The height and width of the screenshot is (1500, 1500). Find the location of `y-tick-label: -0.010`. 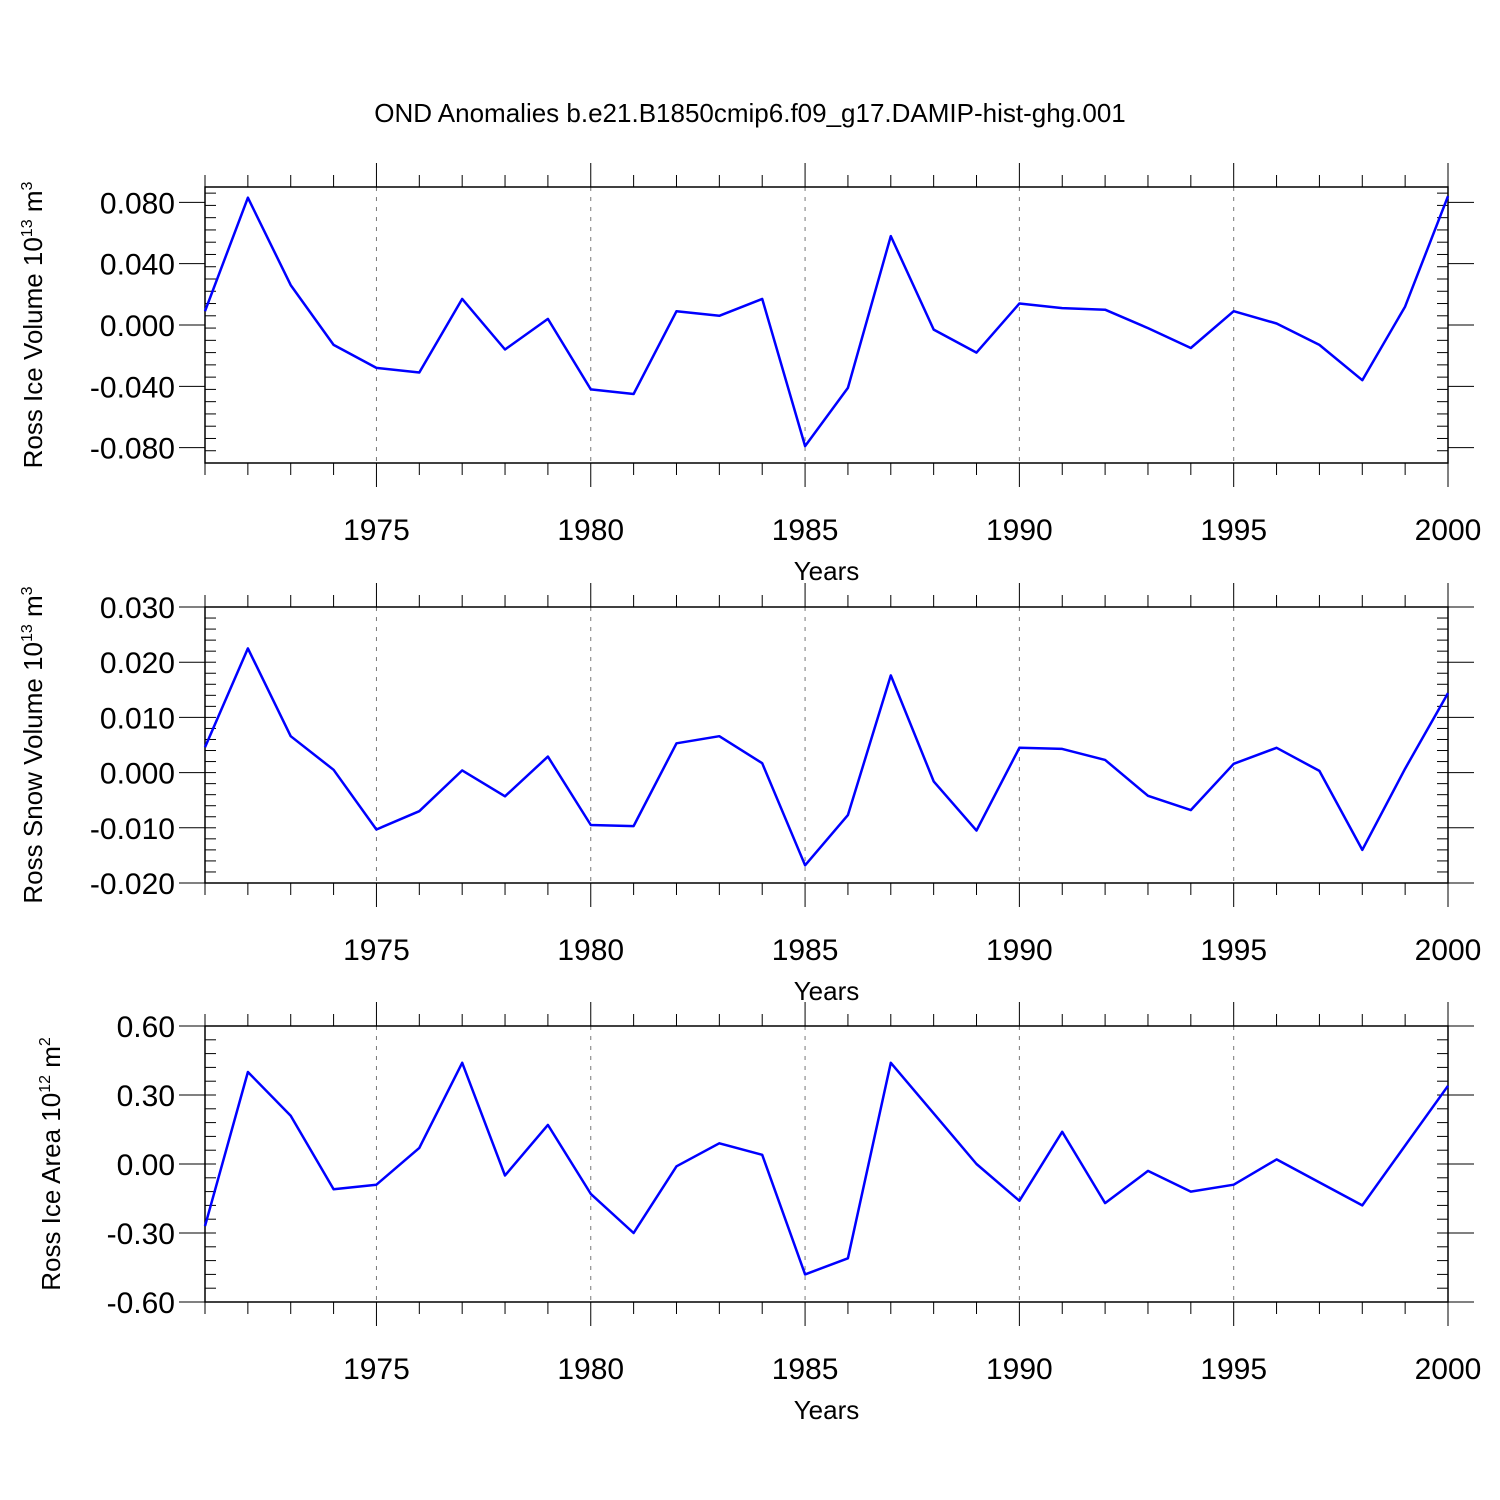

y-tick-label: -0.010 is located at coordinates (132, 829).